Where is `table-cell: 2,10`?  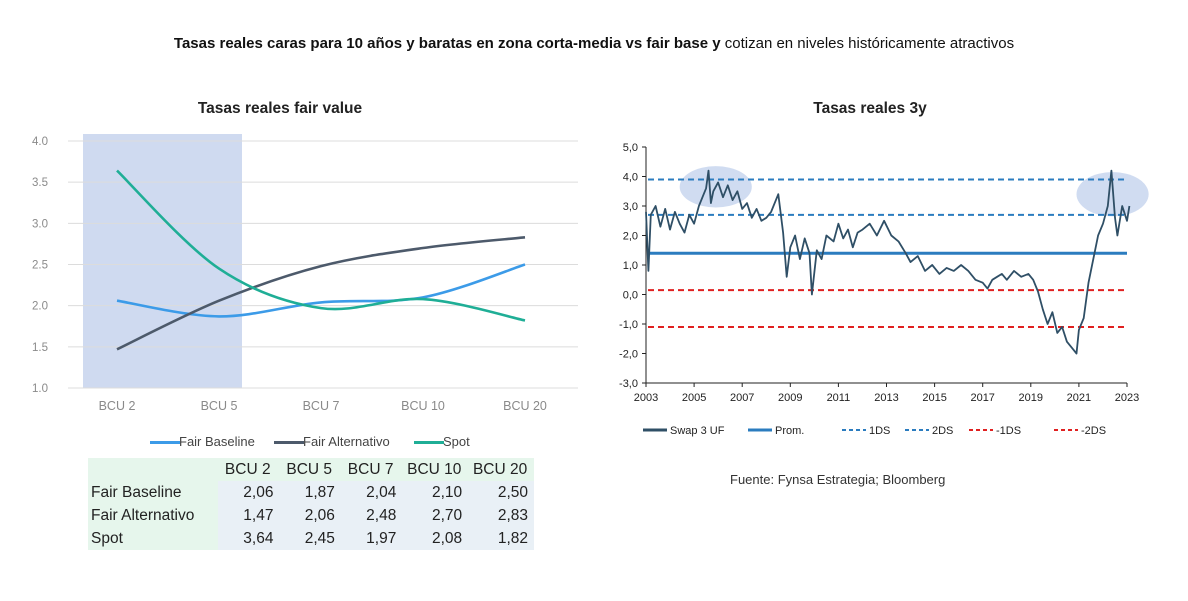
table-cell: 2,10 is located at coordinates (435, 492).